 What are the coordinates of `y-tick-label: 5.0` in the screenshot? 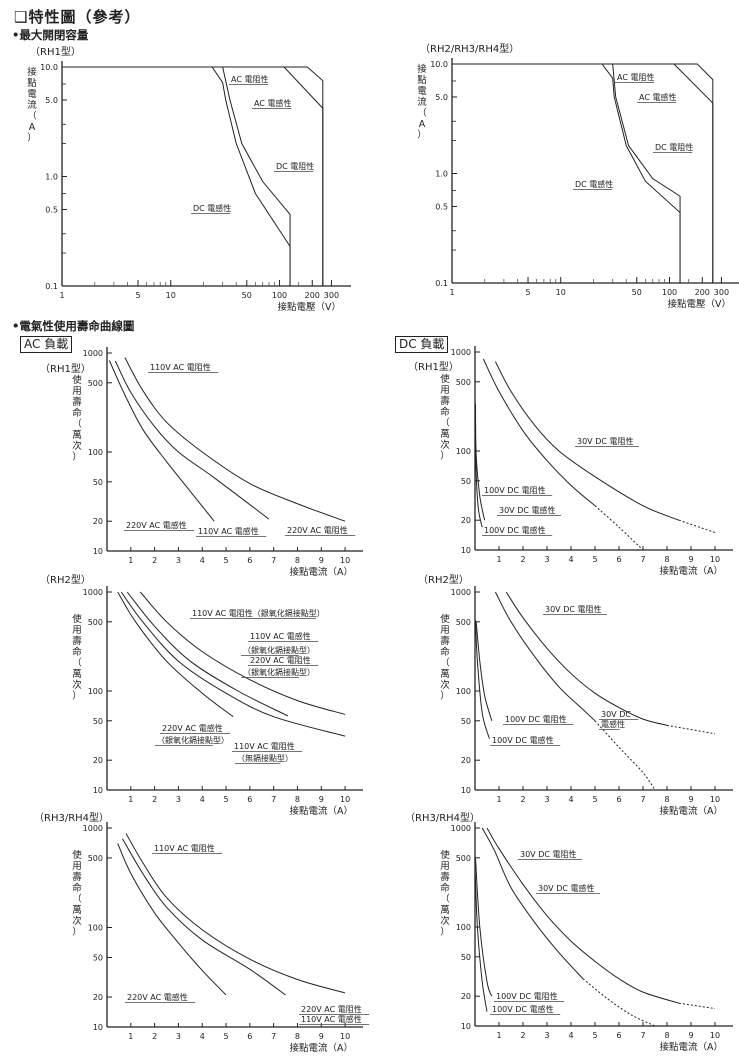 It's located at (441, 97).